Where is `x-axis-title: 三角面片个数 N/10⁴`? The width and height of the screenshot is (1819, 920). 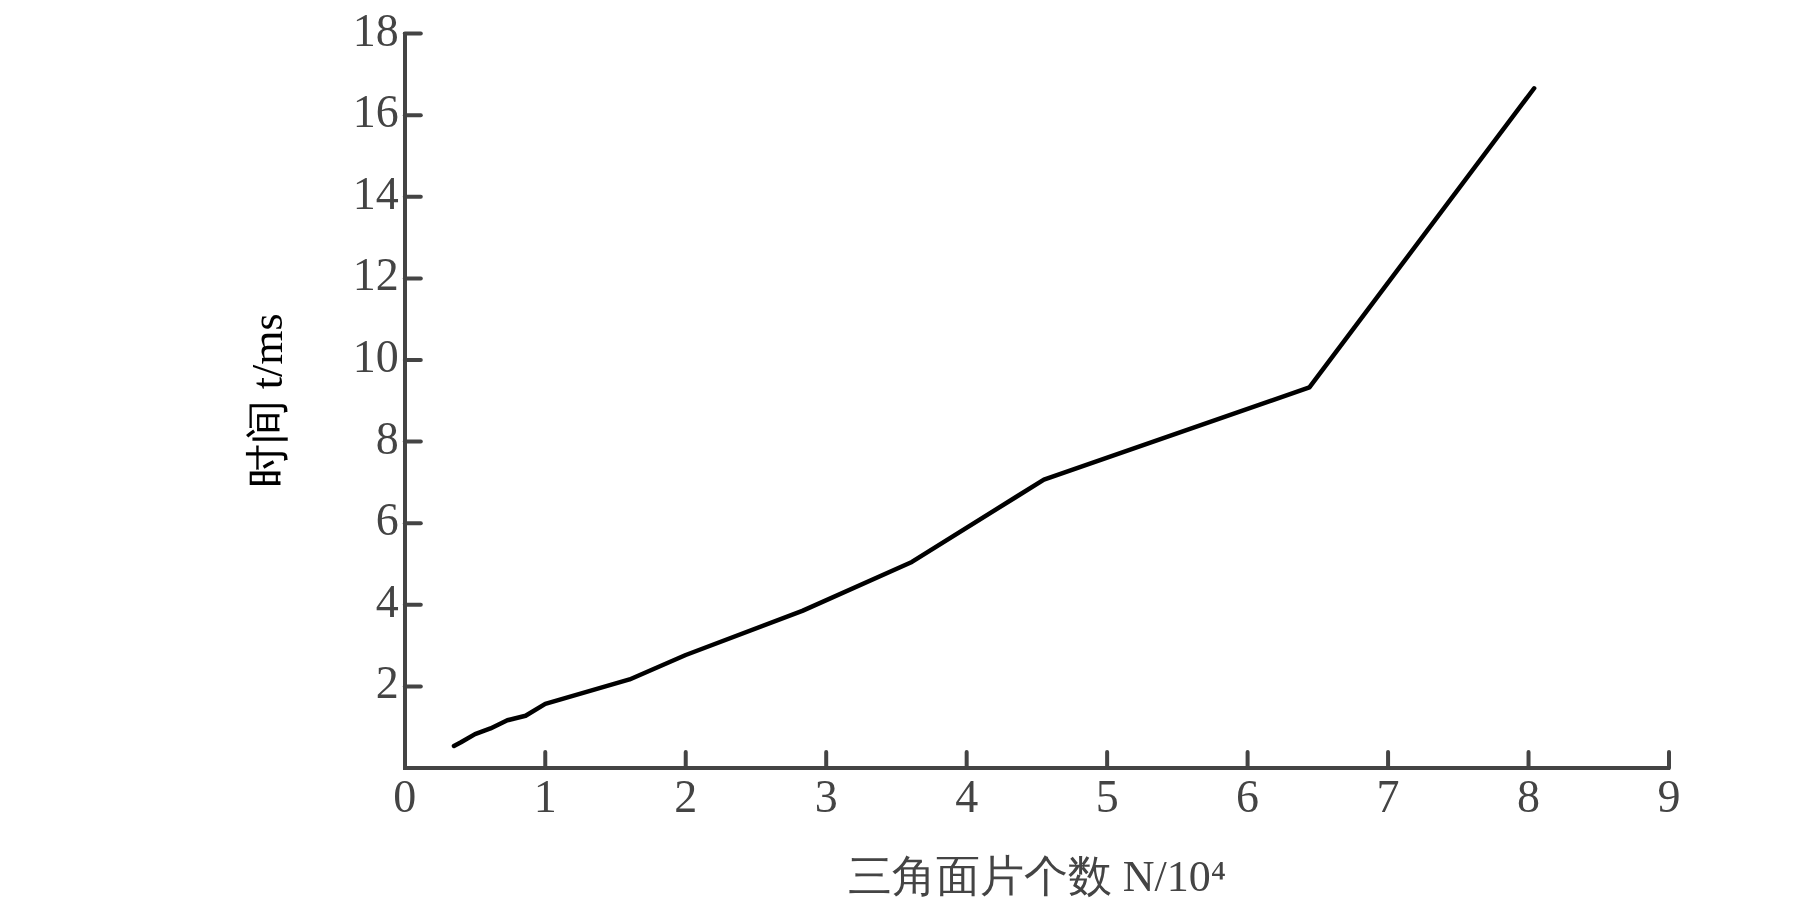
x-axis-title: 三角面片个数 N/10⁴ is located at coordinates (1037, 877).